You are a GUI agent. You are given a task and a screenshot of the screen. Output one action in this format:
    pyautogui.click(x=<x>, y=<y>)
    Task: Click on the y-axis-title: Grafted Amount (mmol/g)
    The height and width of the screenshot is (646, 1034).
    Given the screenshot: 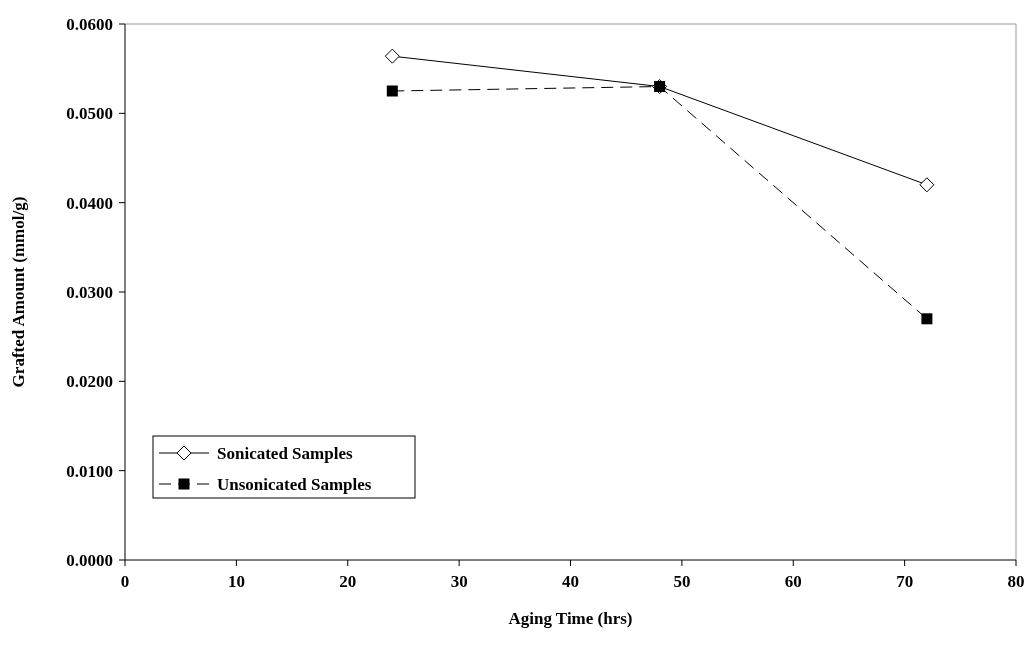 What is the action you would take?
    pyautogui.click(x=18, y=292)
    